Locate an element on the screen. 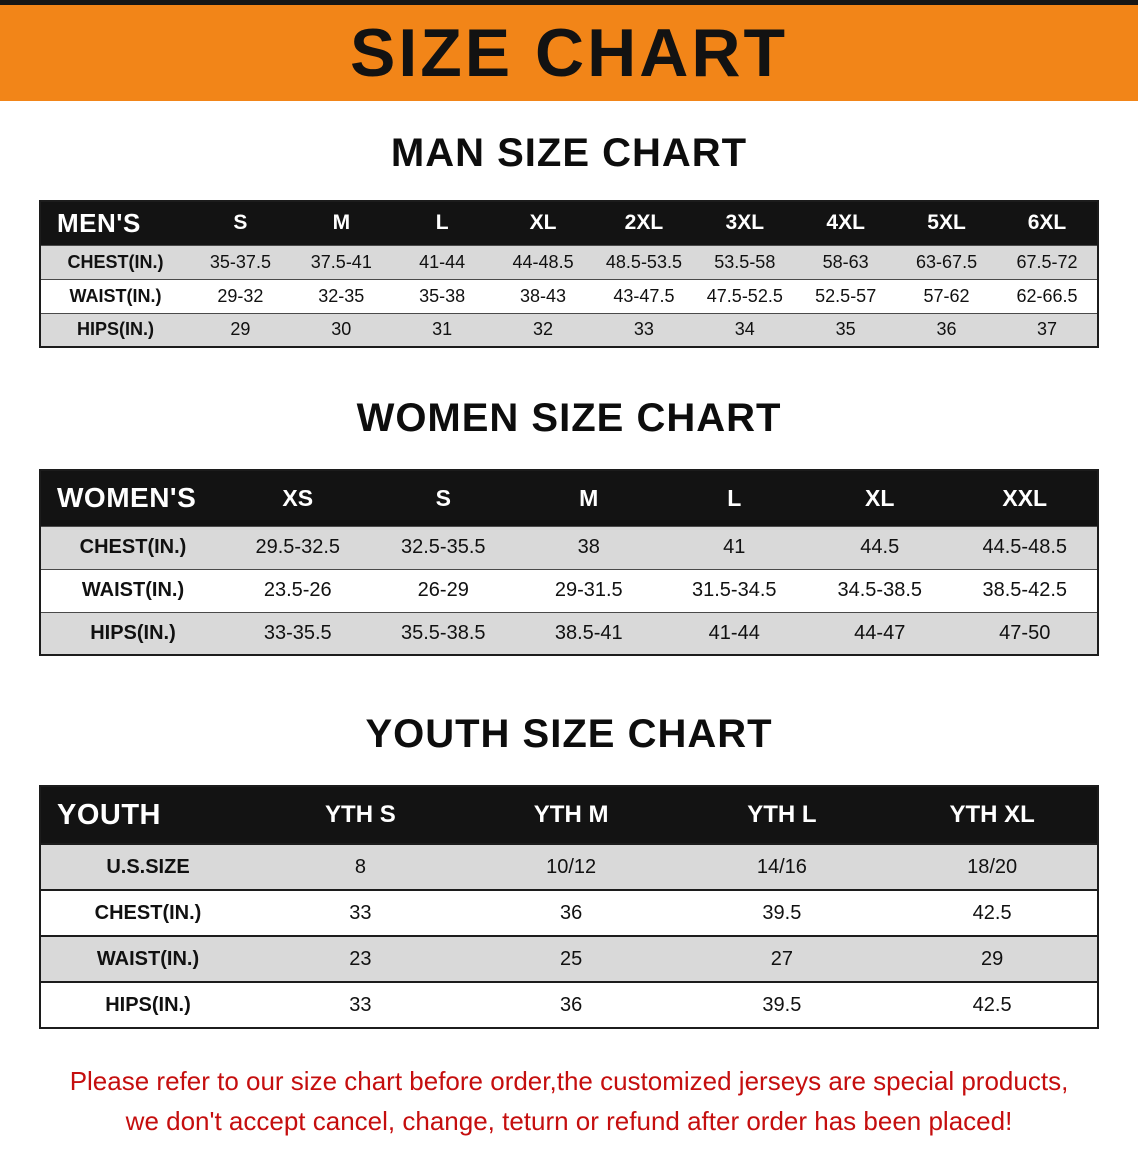  table-header-row: MEN'S S M L XL 2XL 3XL 4XL 5XL 6XL is located at coordinates (569, 223).